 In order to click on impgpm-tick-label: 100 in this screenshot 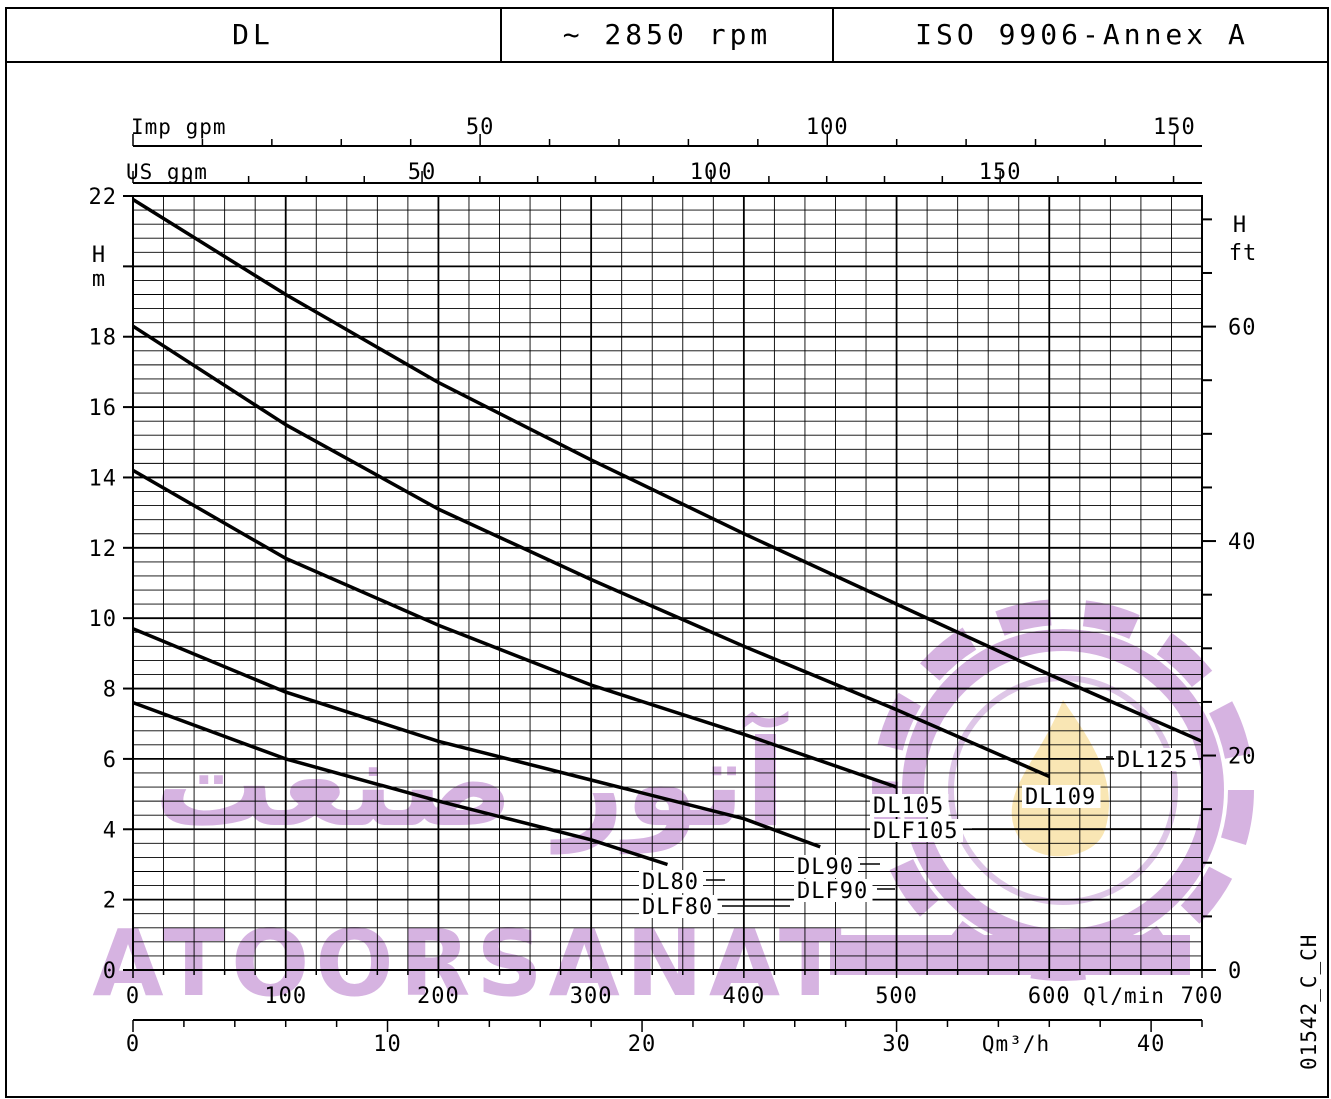, I will do `click(827, 127)`.